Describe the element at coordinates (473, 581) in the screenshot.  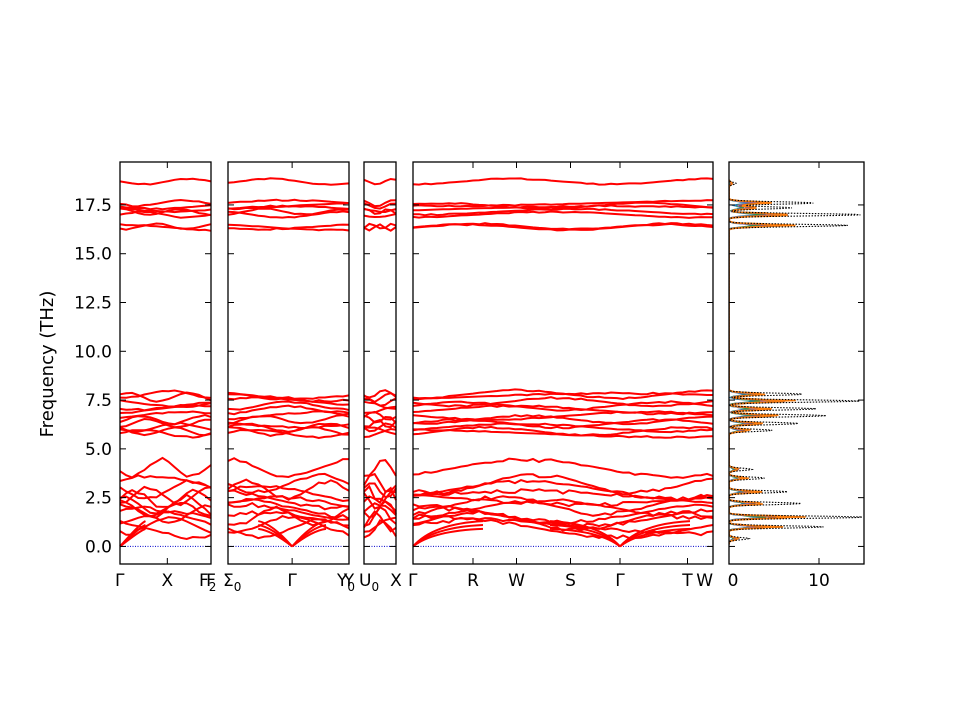
I see `x-tick-label: R` at that location.